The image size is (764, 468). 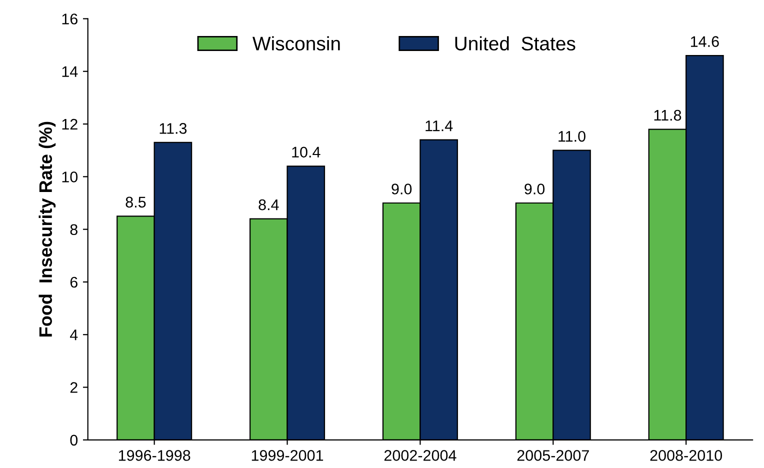 What do you see at coordinates (154, 455) in the screenshot?
I see `x-tick-label: 1996-1998` at bounding box center [154, 455].